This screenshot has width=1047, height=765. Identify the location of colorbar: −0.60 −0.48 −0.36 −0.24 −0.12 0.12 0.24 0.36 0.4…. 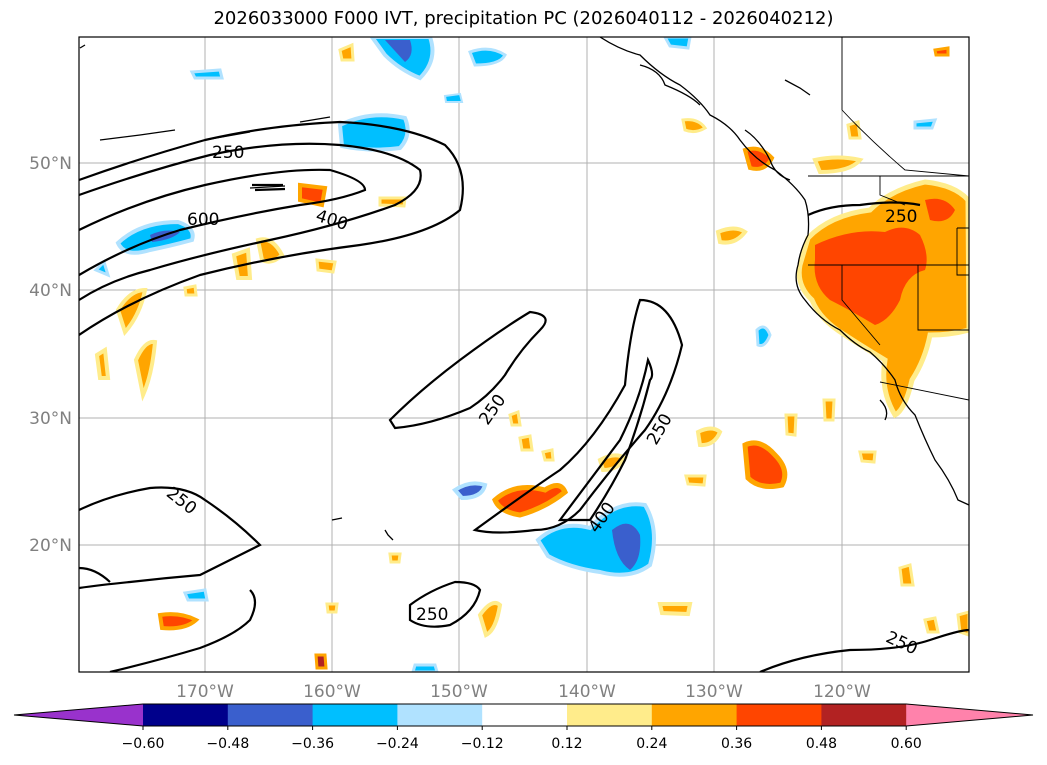
(523, 727).